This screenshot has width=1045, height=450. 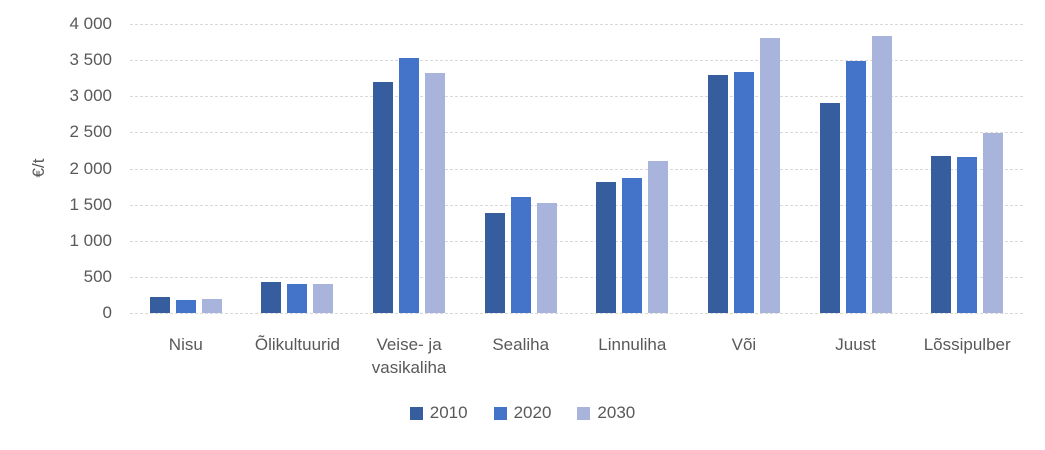 What do you see at coordinates (90, 240) in the screenshot?
I see `y-tick-label: 1 000` at bounding box center [90, 240].